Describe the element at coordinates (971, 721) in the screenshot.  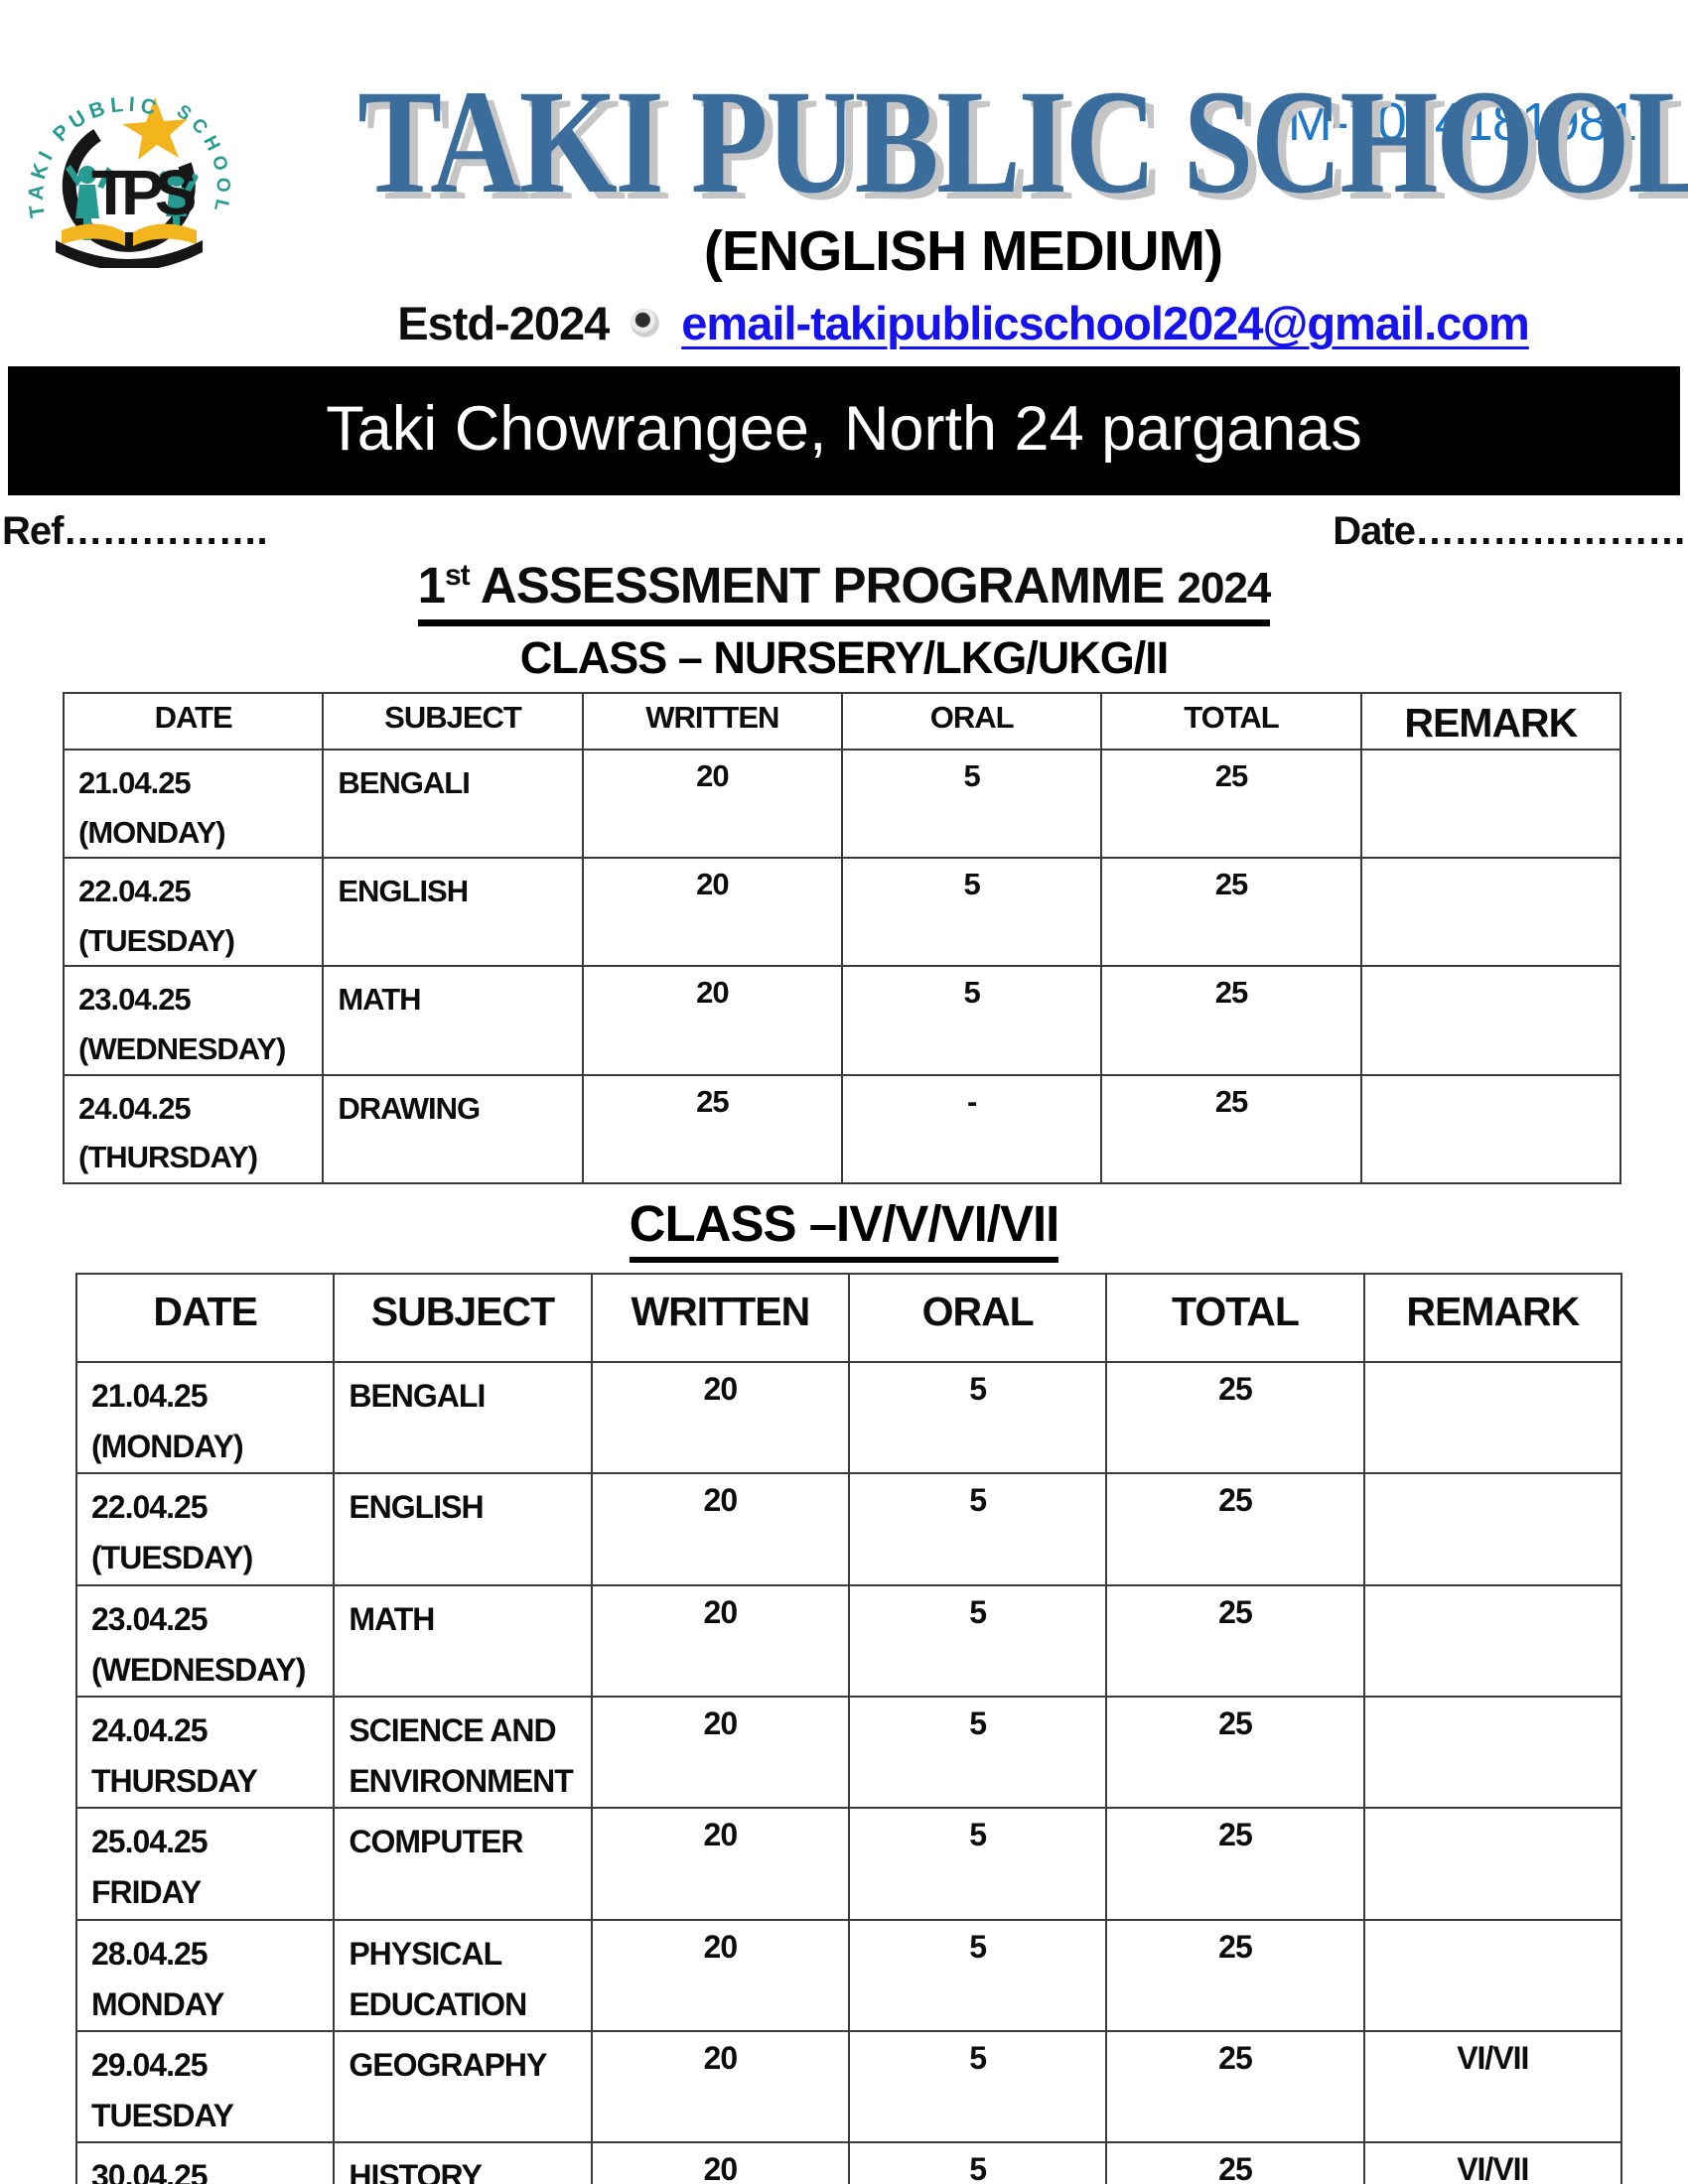
I see `column-header-oral: ORAL` at that location.